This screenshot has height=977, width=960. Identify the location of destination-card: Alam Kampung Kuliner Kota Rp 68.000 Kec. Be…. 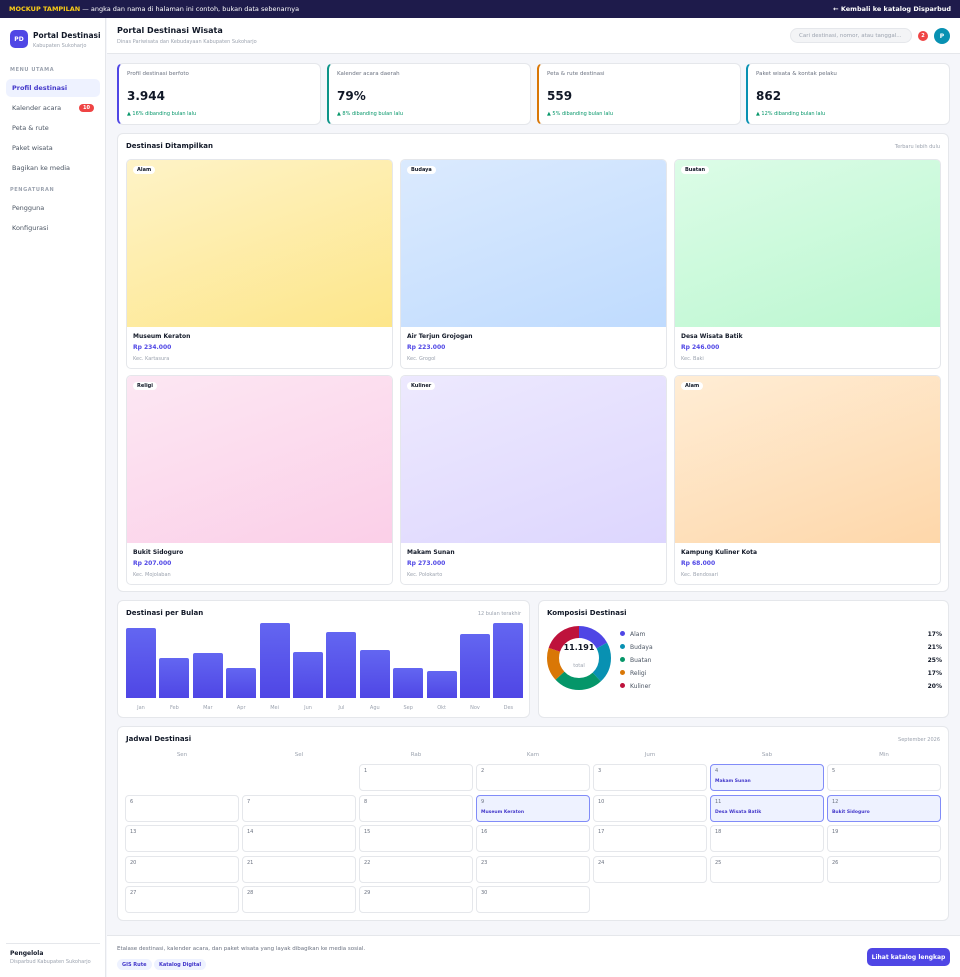
(807, 480).